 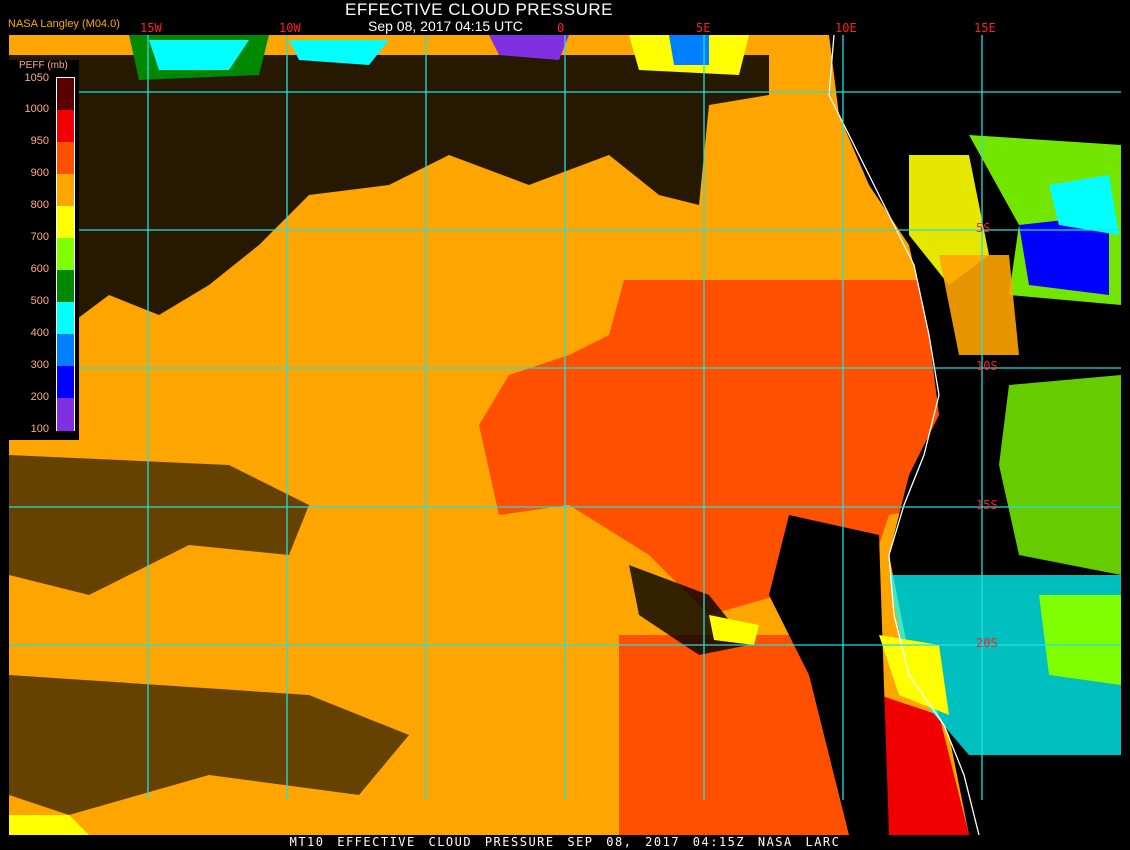 What do you see at coordinates (64, 24) in the screenshot?
I see `source-label: NASA Langley (M04.0)` at bounding box center [64, 24].